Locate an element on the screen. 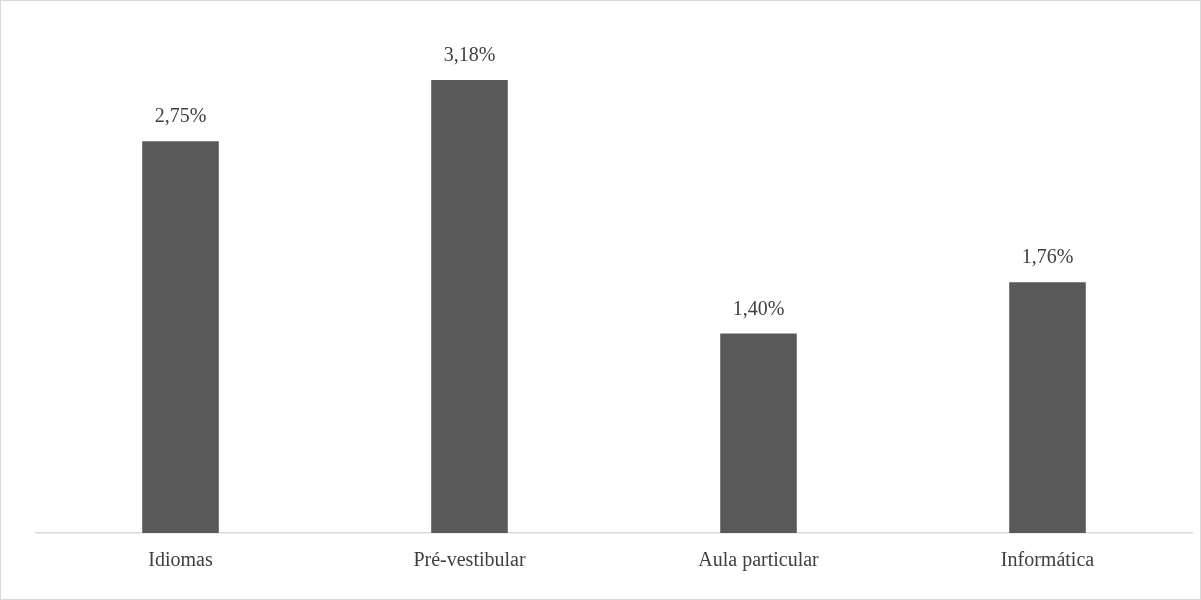  x-tick-label: Aula particular is located at coordinates (759, 560).